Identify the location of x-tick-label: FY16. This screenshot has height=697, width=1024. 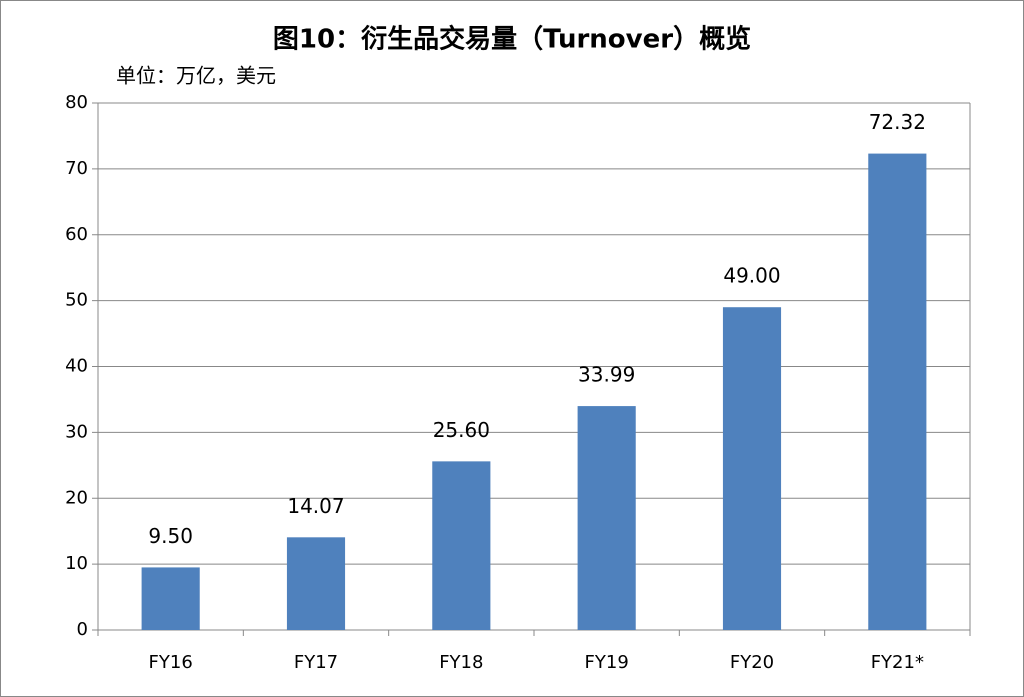
(171, 662).